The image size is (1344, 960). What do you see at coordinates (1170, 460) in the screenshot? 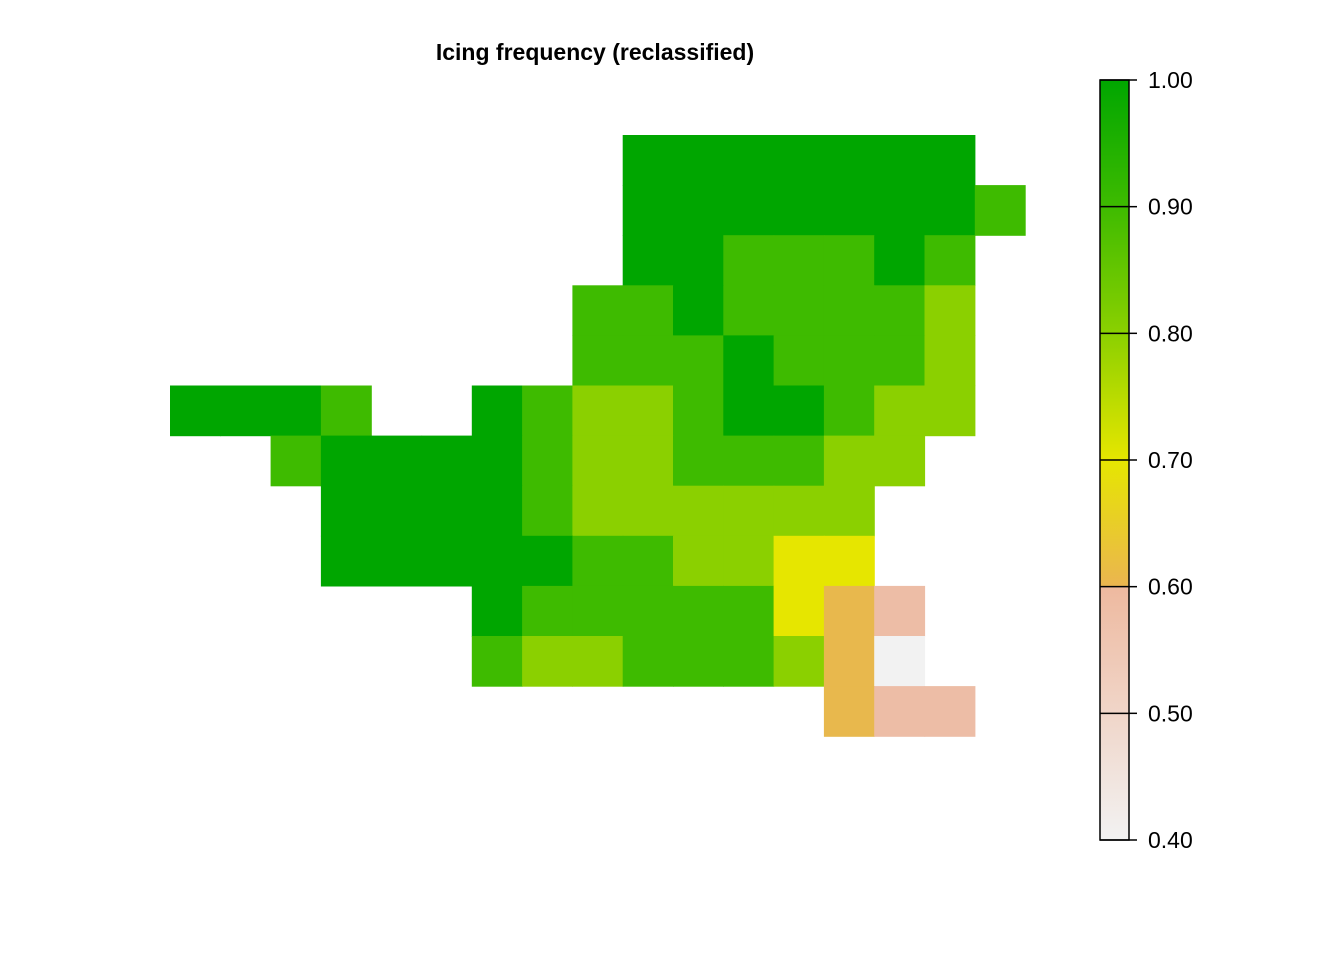
I see `colorbar-tick-label: 0.70` at bounding box center [1170, 460].